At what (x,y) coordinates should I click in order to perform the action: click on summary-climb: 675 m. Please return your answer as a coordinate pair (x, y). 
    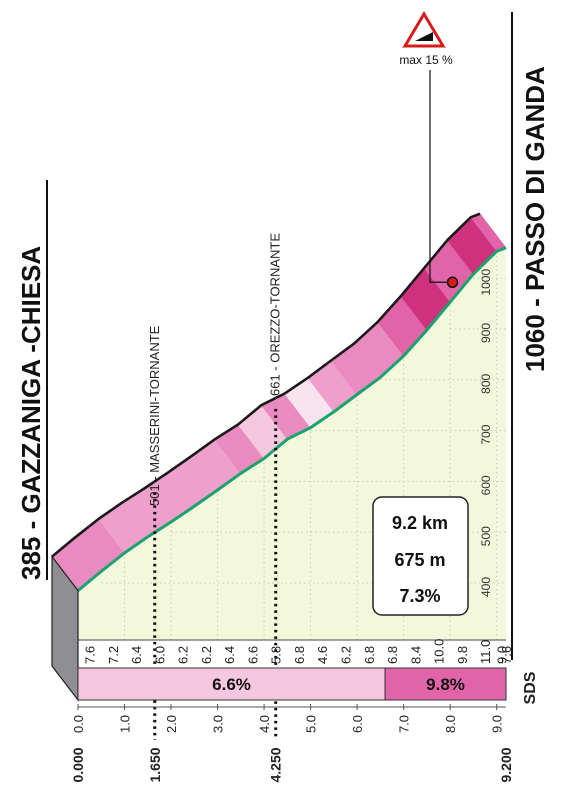
    Looking at the image, I should click on (419, 560).